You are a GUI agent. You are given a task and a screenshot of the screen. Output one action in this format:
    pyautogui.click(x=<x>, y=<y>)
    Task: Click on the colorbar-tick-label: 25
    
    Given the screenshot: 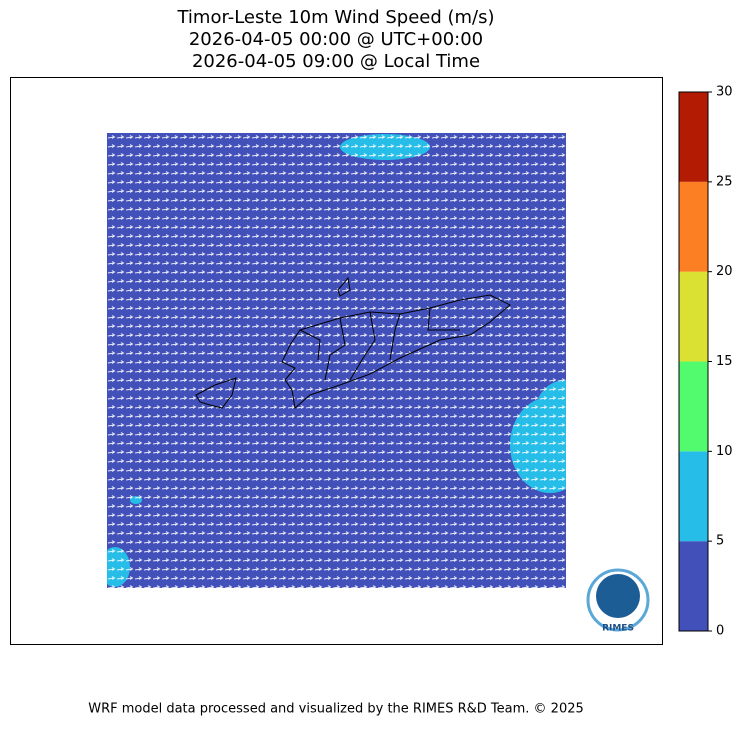 What is the action you would take?
    pyautogui.click(x=724, y=181)
    